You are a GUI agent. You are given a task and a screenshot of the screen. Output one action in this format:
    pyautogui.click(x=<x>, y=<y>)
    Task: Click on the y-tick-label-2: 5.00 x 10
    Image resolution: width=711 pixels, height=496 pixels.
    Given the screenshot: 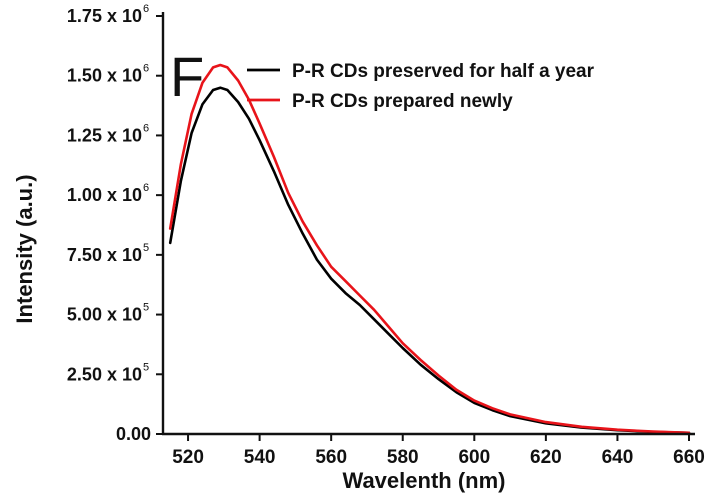 What is the action you would take?
    pyautogui.click(x=104, y=315)
    